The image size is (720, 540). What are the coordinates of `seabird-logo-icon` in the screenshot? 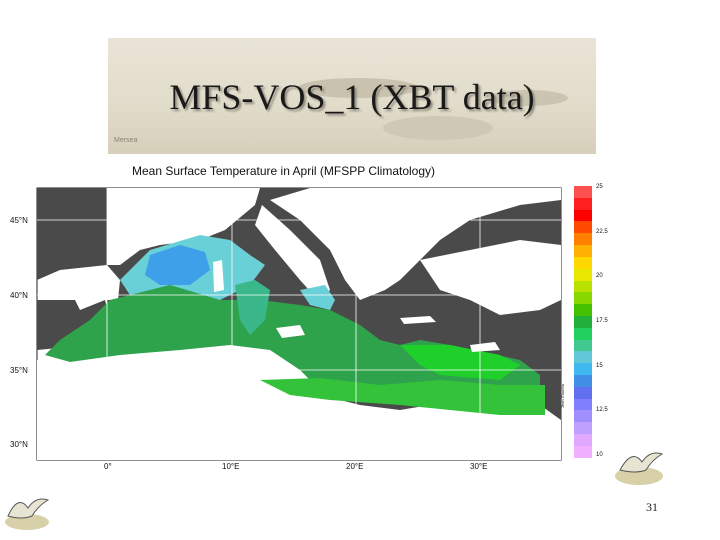 It's located at (639, 468).